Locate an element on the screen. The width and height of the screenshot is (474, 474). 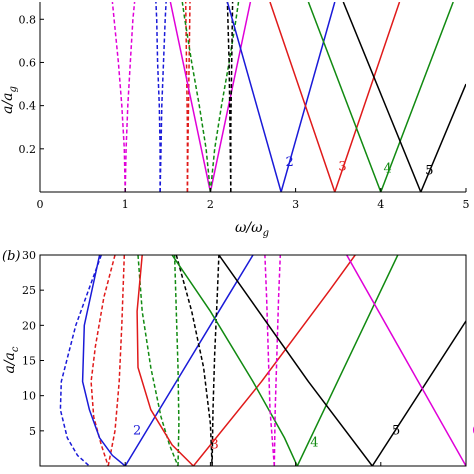
panel-a-x-tick-label: 4 is located at coordinates (380, 204).